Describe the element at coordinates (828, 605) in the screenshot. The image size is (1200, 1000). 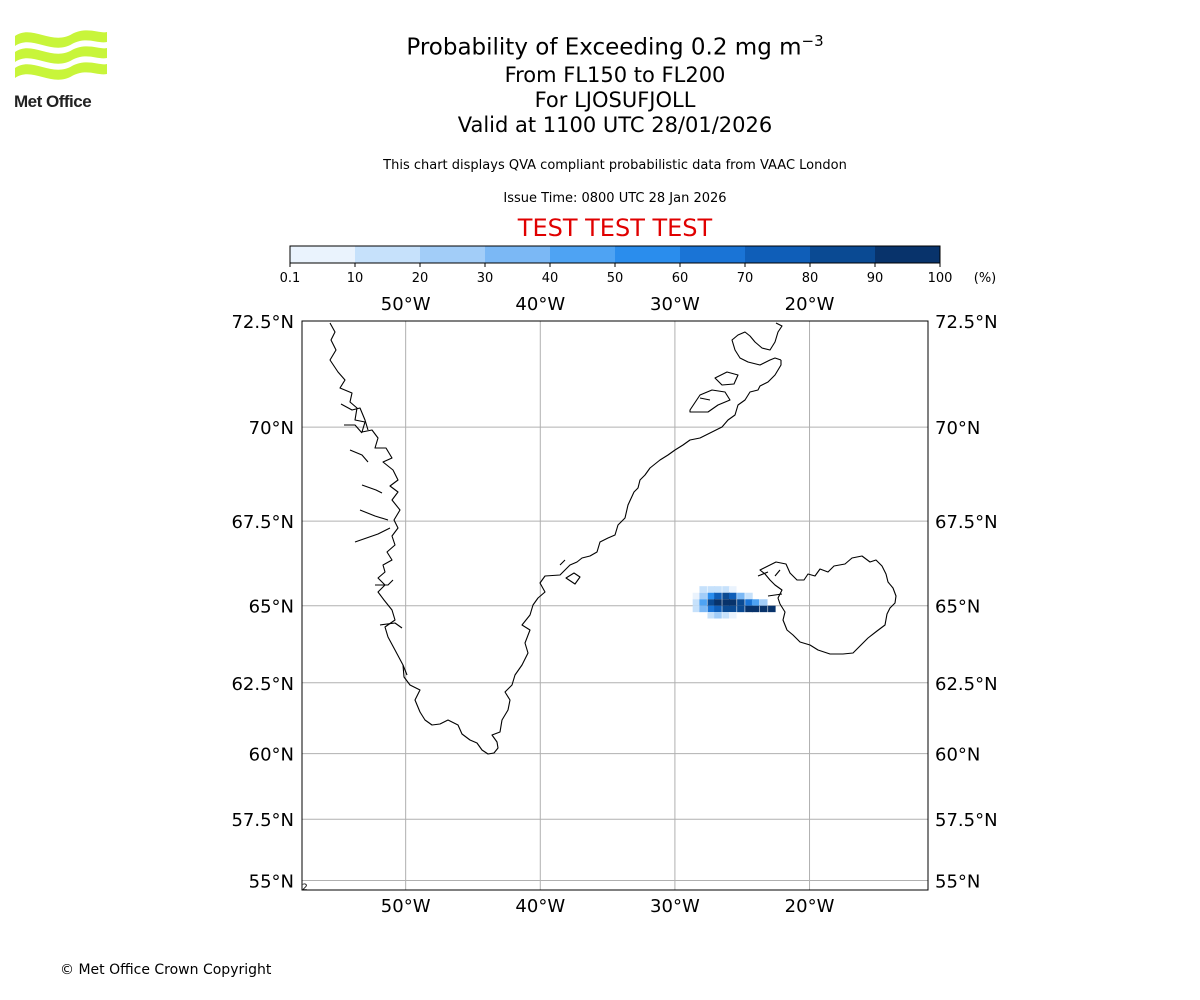
I see `iceland-coastline` at that location.